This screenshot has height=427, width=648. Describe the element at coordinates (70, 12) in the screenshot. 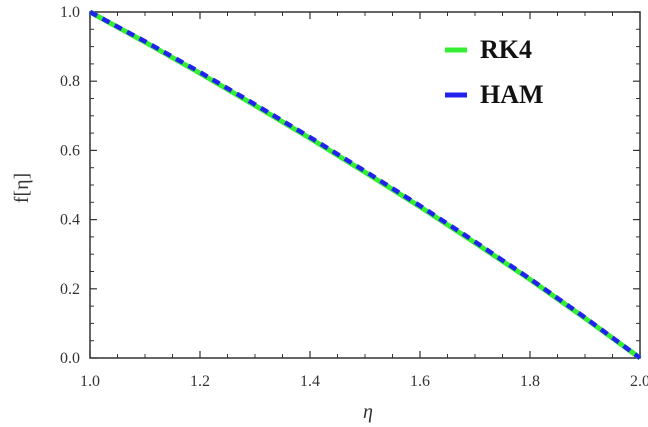

I see `y-tick-label: 1.0` at that location.